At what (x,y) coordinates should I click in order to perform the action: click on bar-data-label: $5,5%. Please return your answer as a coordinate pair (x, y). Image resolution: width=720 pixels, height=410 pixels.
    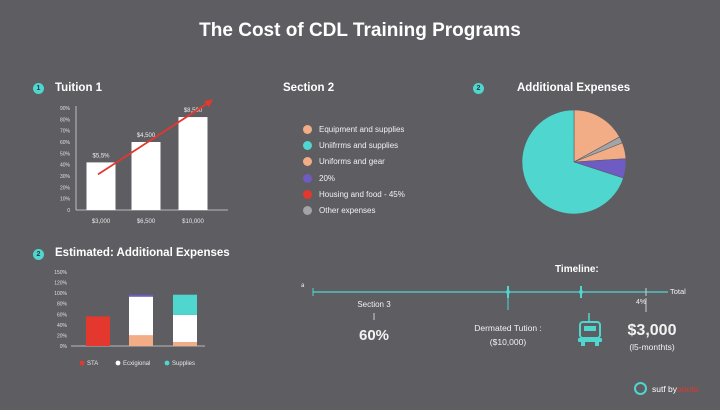
    Looking at the image, I should click on (101, 156).